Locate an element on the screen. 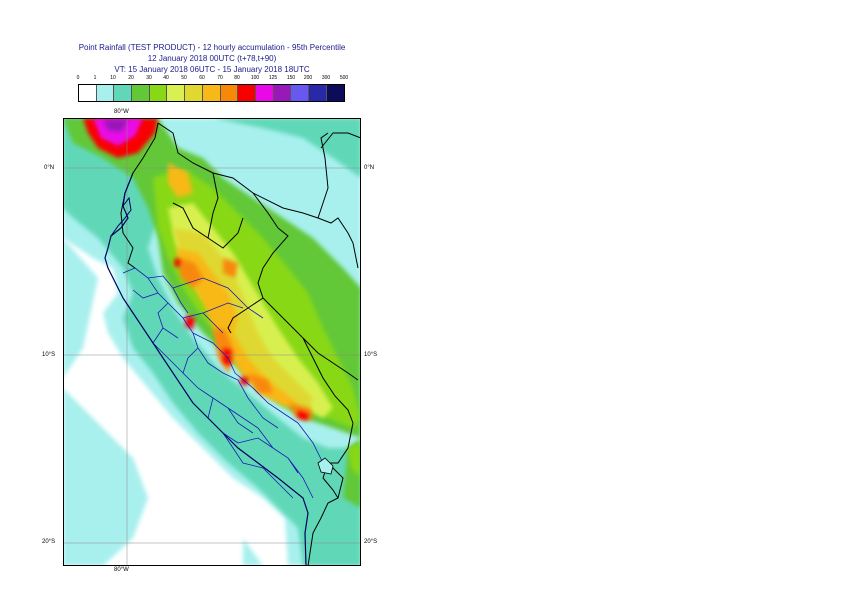 The height and width of the screenshot is (596, 842). legend-label: 1 is located at coordinates (95, 78).